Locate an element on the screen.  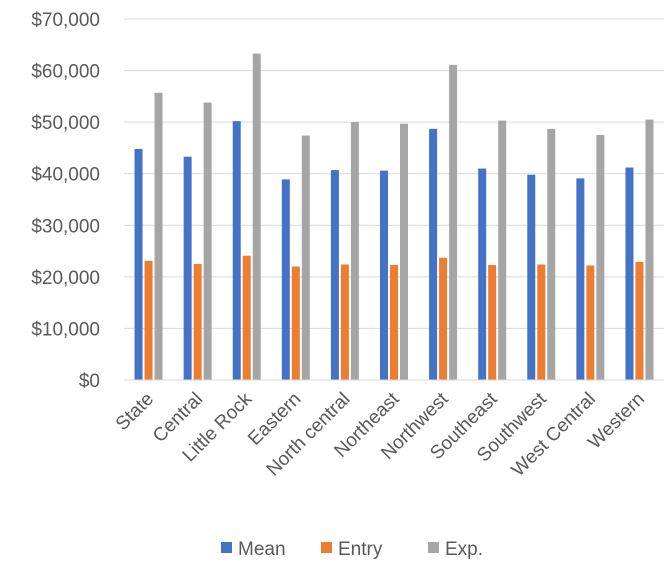
y-tick-label: $40,000 is located at coordinates (65, 175).